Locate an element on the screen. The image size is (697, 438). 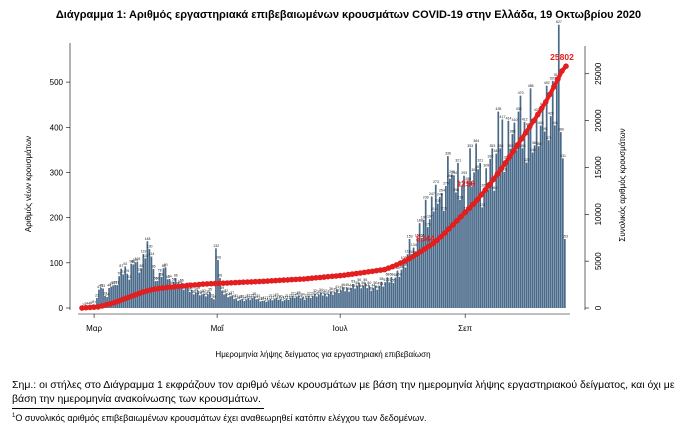
bar-value-label: 44 is located at coordinates (361, 286).